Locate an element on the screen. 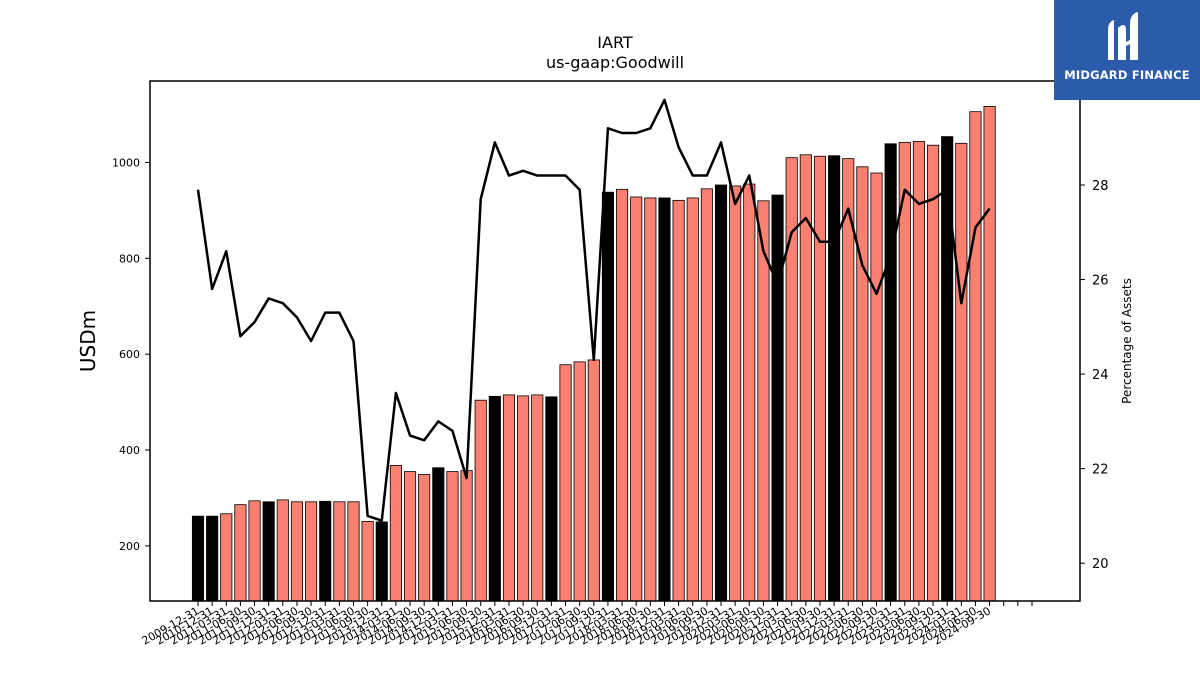  y-axis-left: 200 400 600 800 1000 is located at coordinates (131, 354).